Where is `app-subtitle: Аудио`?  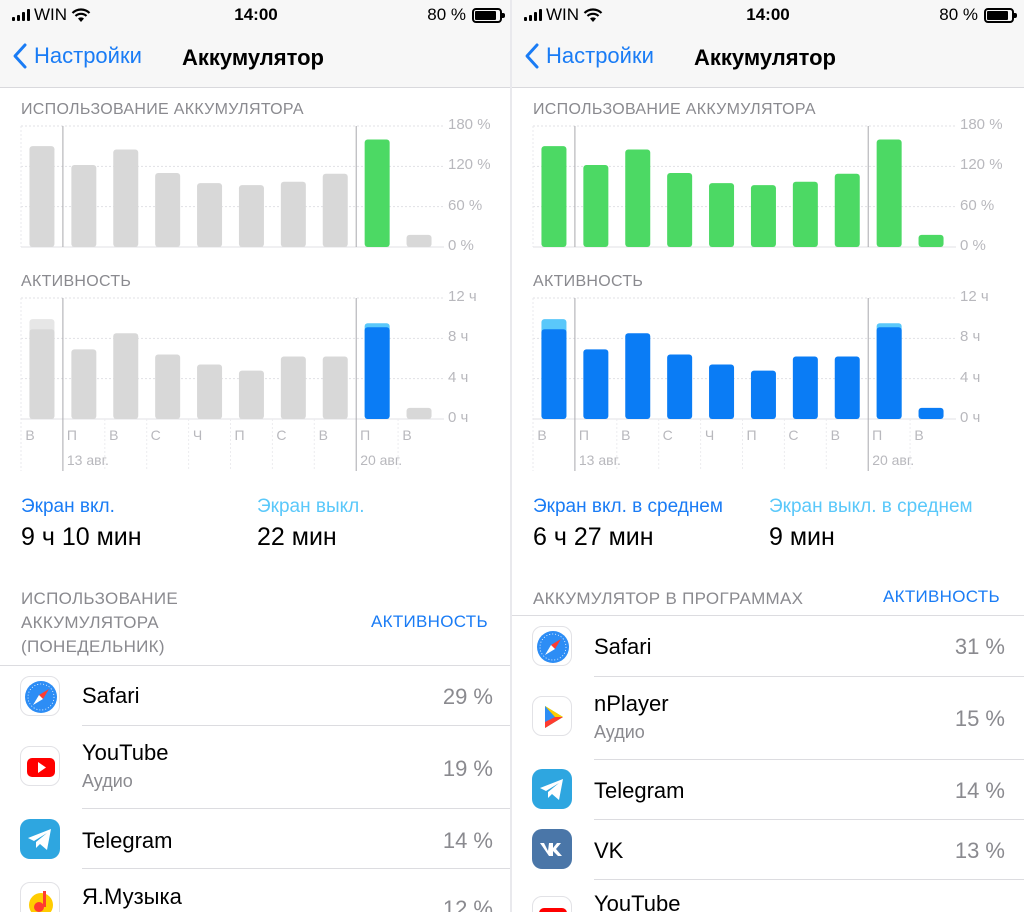
app-subtitle: Аудио is located at coordinates (619, 732).